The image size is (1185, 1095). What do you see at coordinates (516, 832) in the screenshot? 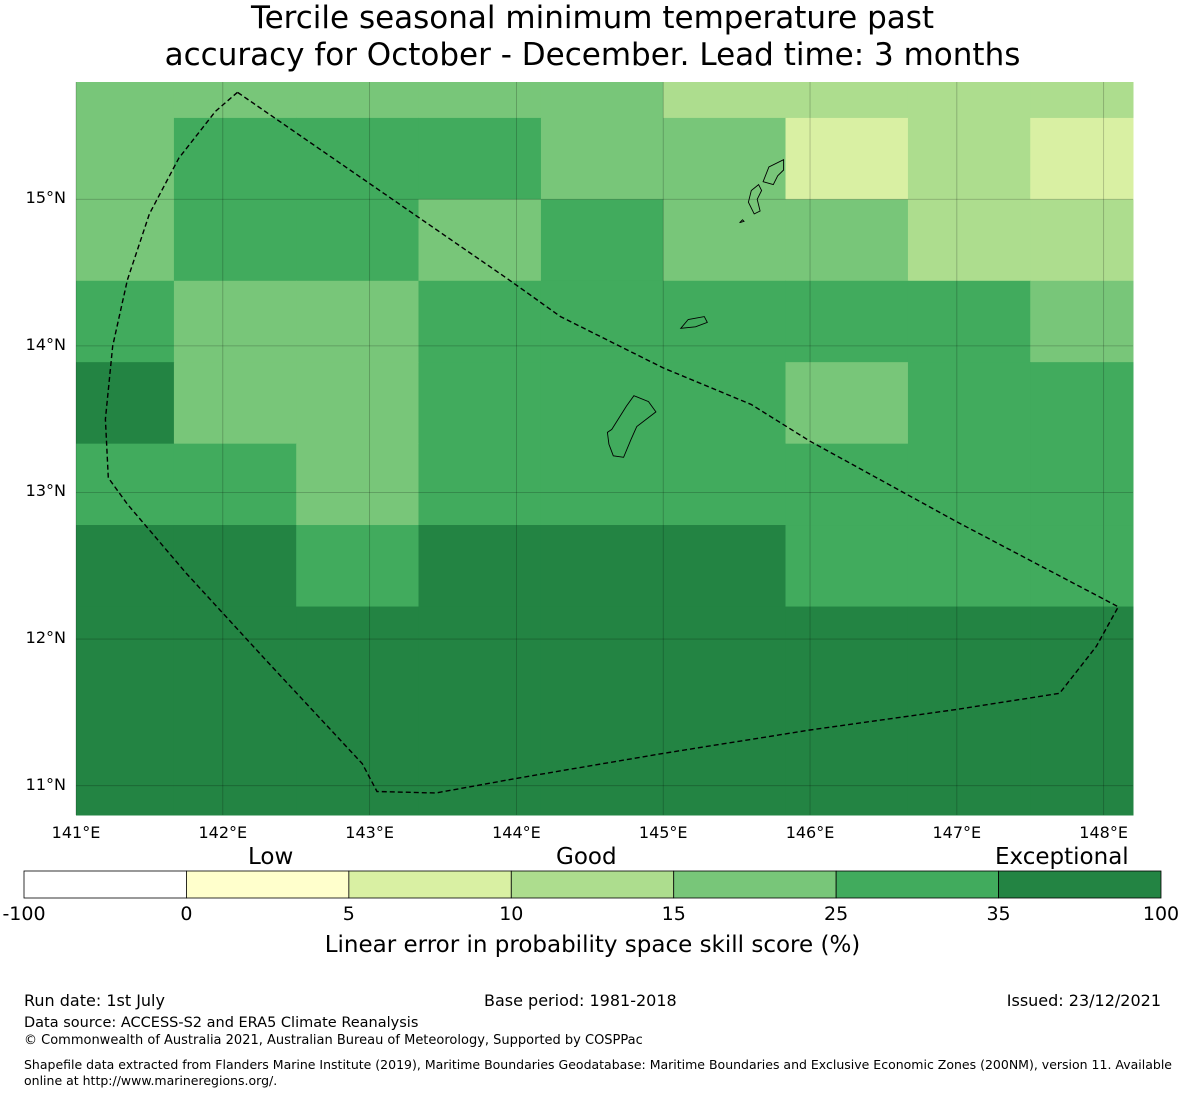
I see `longitude-label: 144°E` at bounding box center [516, 832].